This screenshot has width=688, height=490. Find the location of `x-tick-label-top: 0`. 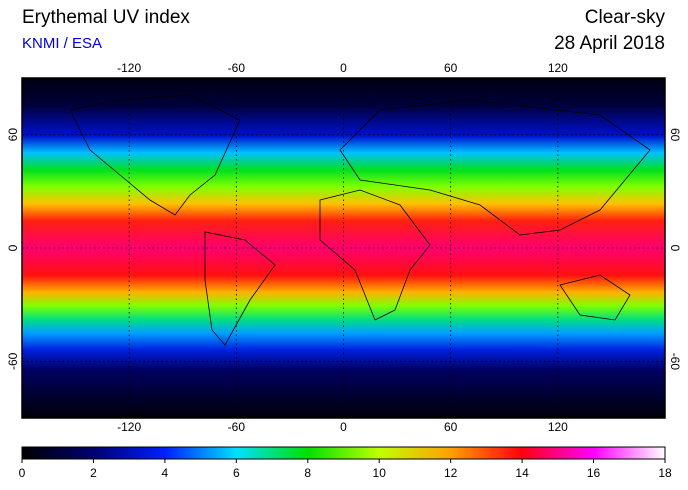

x-tick-label-top: 0 is located at coordinates (343, 68).